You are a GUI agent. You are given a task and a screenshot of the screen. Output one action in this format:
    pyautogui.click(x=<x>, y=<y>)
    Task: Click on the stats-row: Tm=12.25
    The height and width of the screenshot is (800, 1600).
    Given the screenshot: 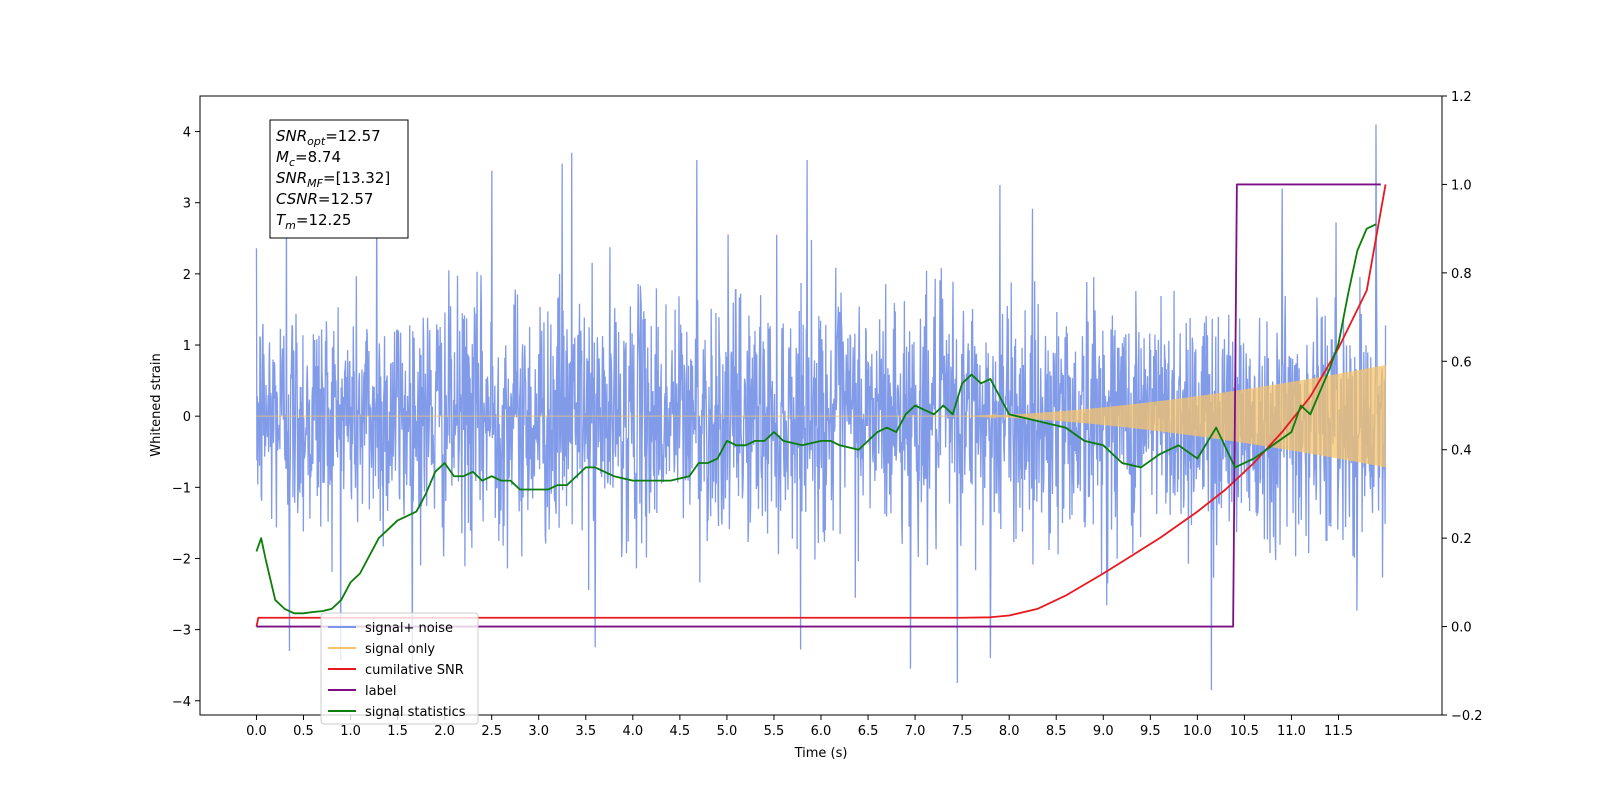 What is the action you would take?
    pyautogui.click(x=313, y=221)
    